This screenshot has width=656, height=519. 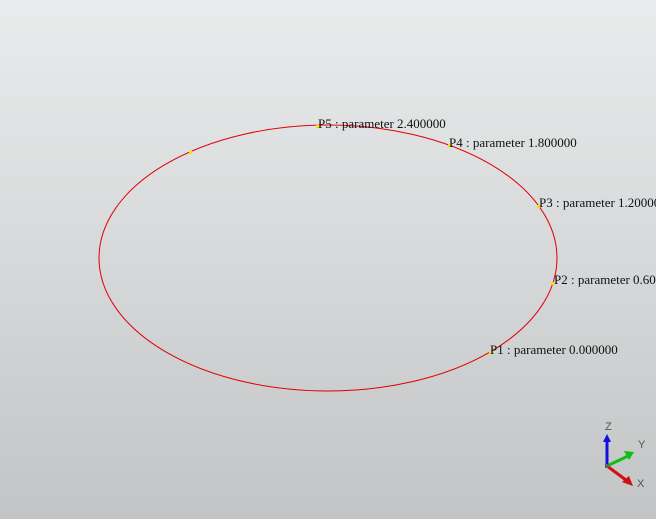 I want to click on x-axis-arrowhead, so click(x=627, y=481).